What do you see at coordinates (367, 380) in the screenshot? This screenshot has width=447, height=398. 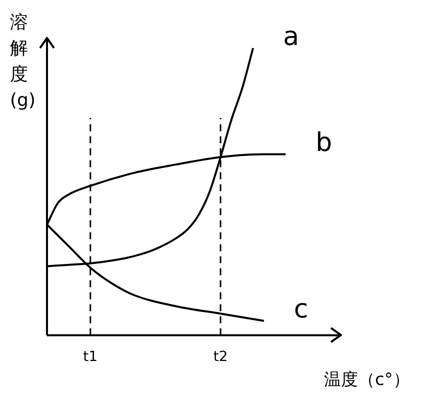 I see `x-axis-title: 温度（c°）` at bounding box center [367, 380].